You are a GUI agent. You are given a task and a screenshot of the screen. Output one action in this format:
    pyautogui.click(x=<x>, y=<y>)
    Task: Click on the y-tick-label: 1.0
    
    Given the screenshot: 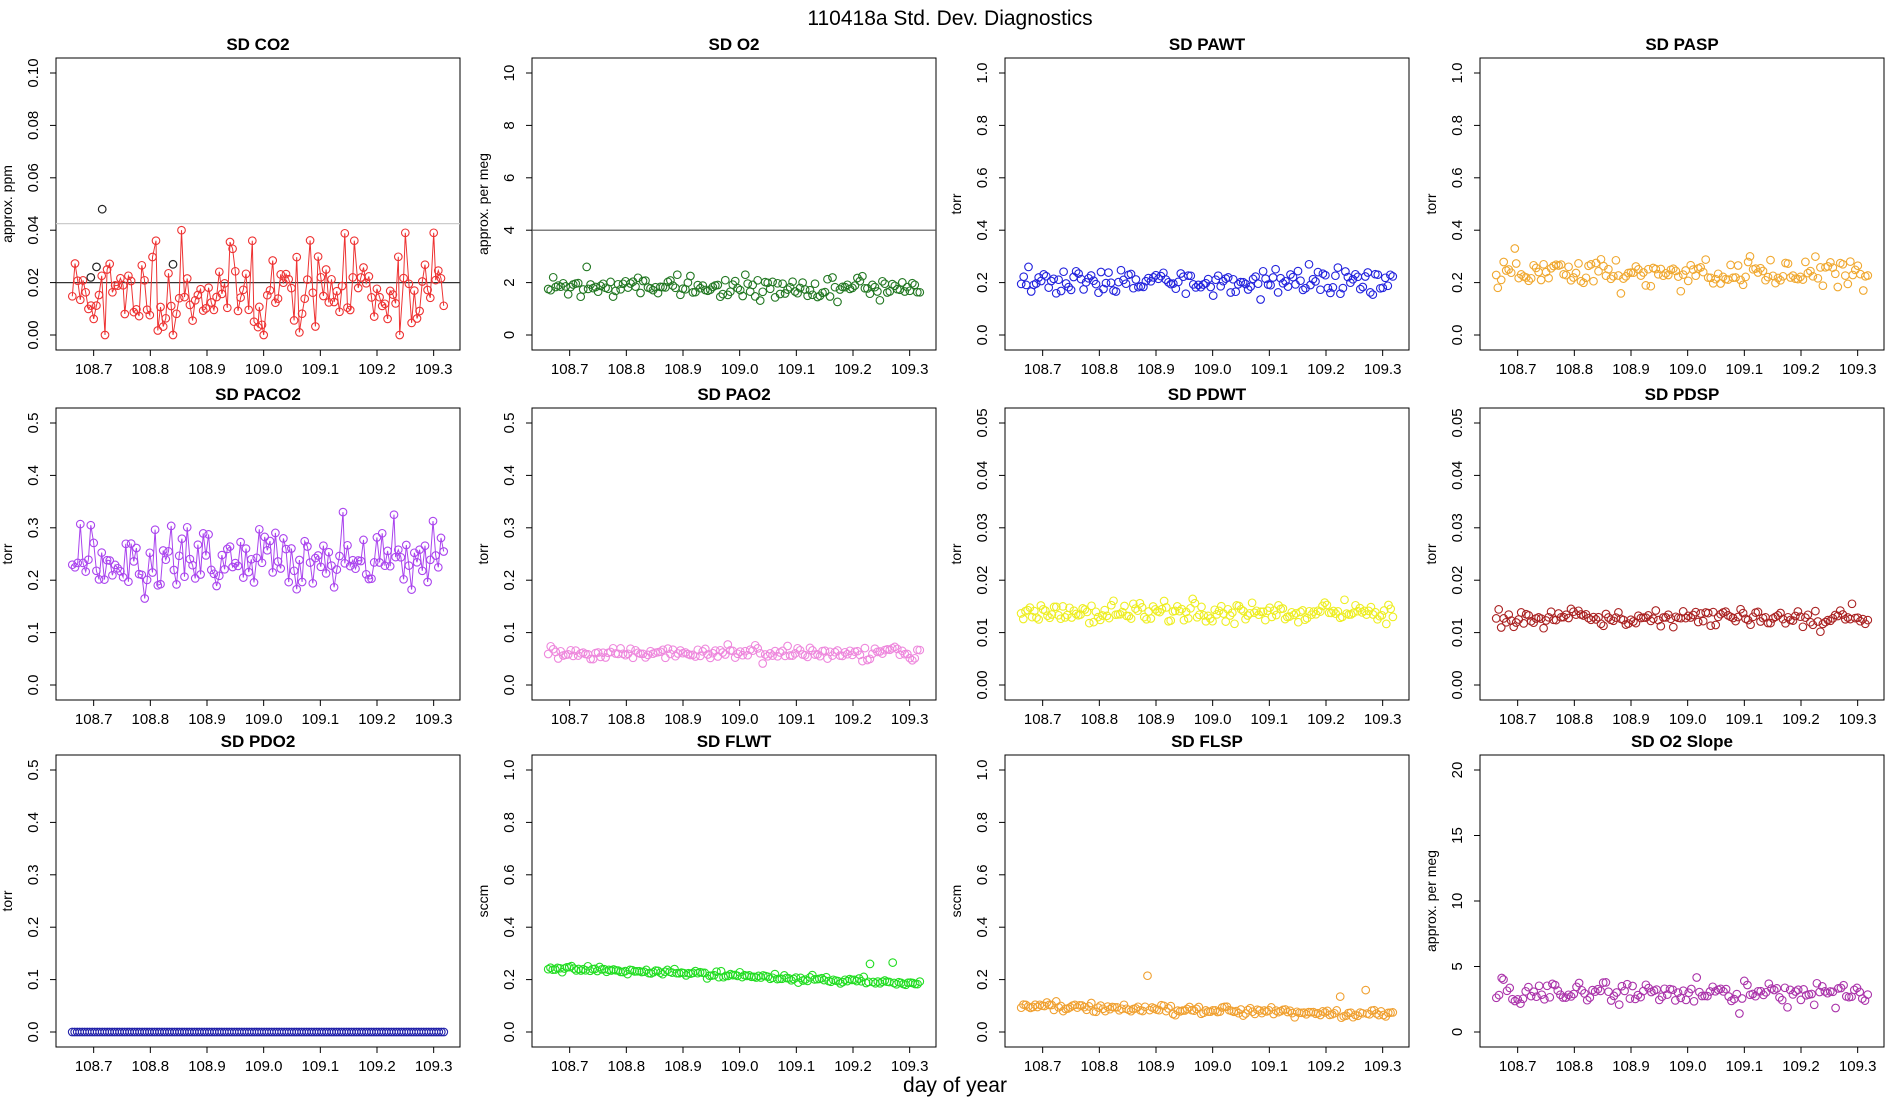 What is the action you would take?
    pyautogui.click(x=982, y=770)
    